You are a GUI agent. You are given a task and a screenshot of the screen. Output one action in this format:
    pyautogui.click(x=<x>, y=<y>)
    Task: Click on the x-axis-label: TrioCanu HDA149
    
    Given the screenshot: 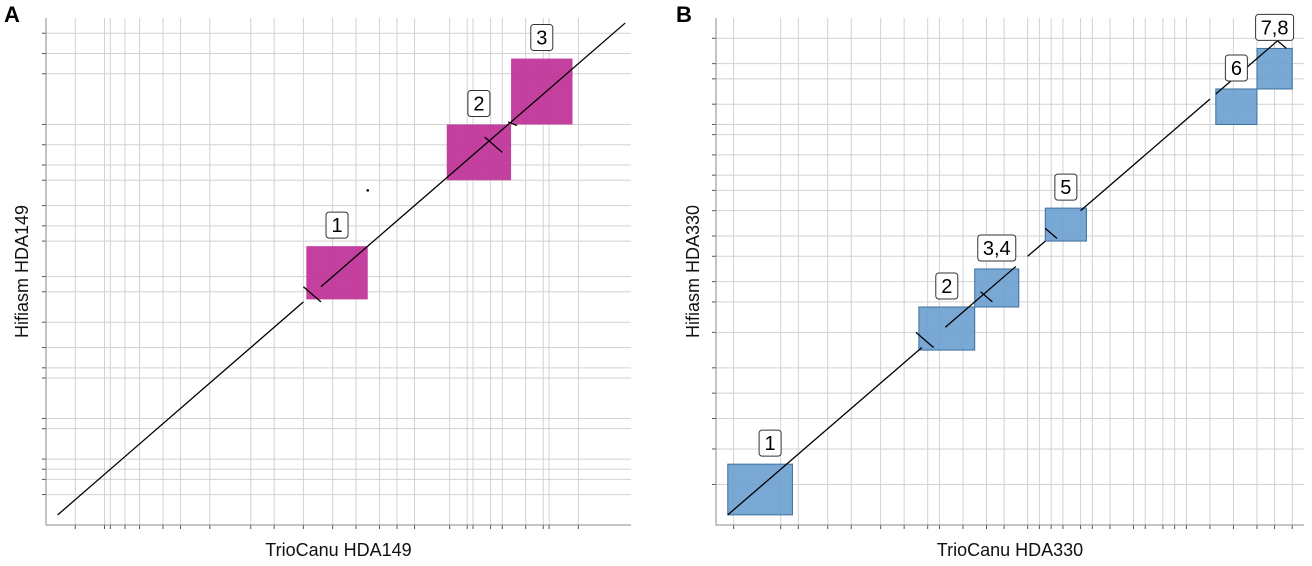 What is the action you would take?
    pyautogui.click(x=338, y=550)
    